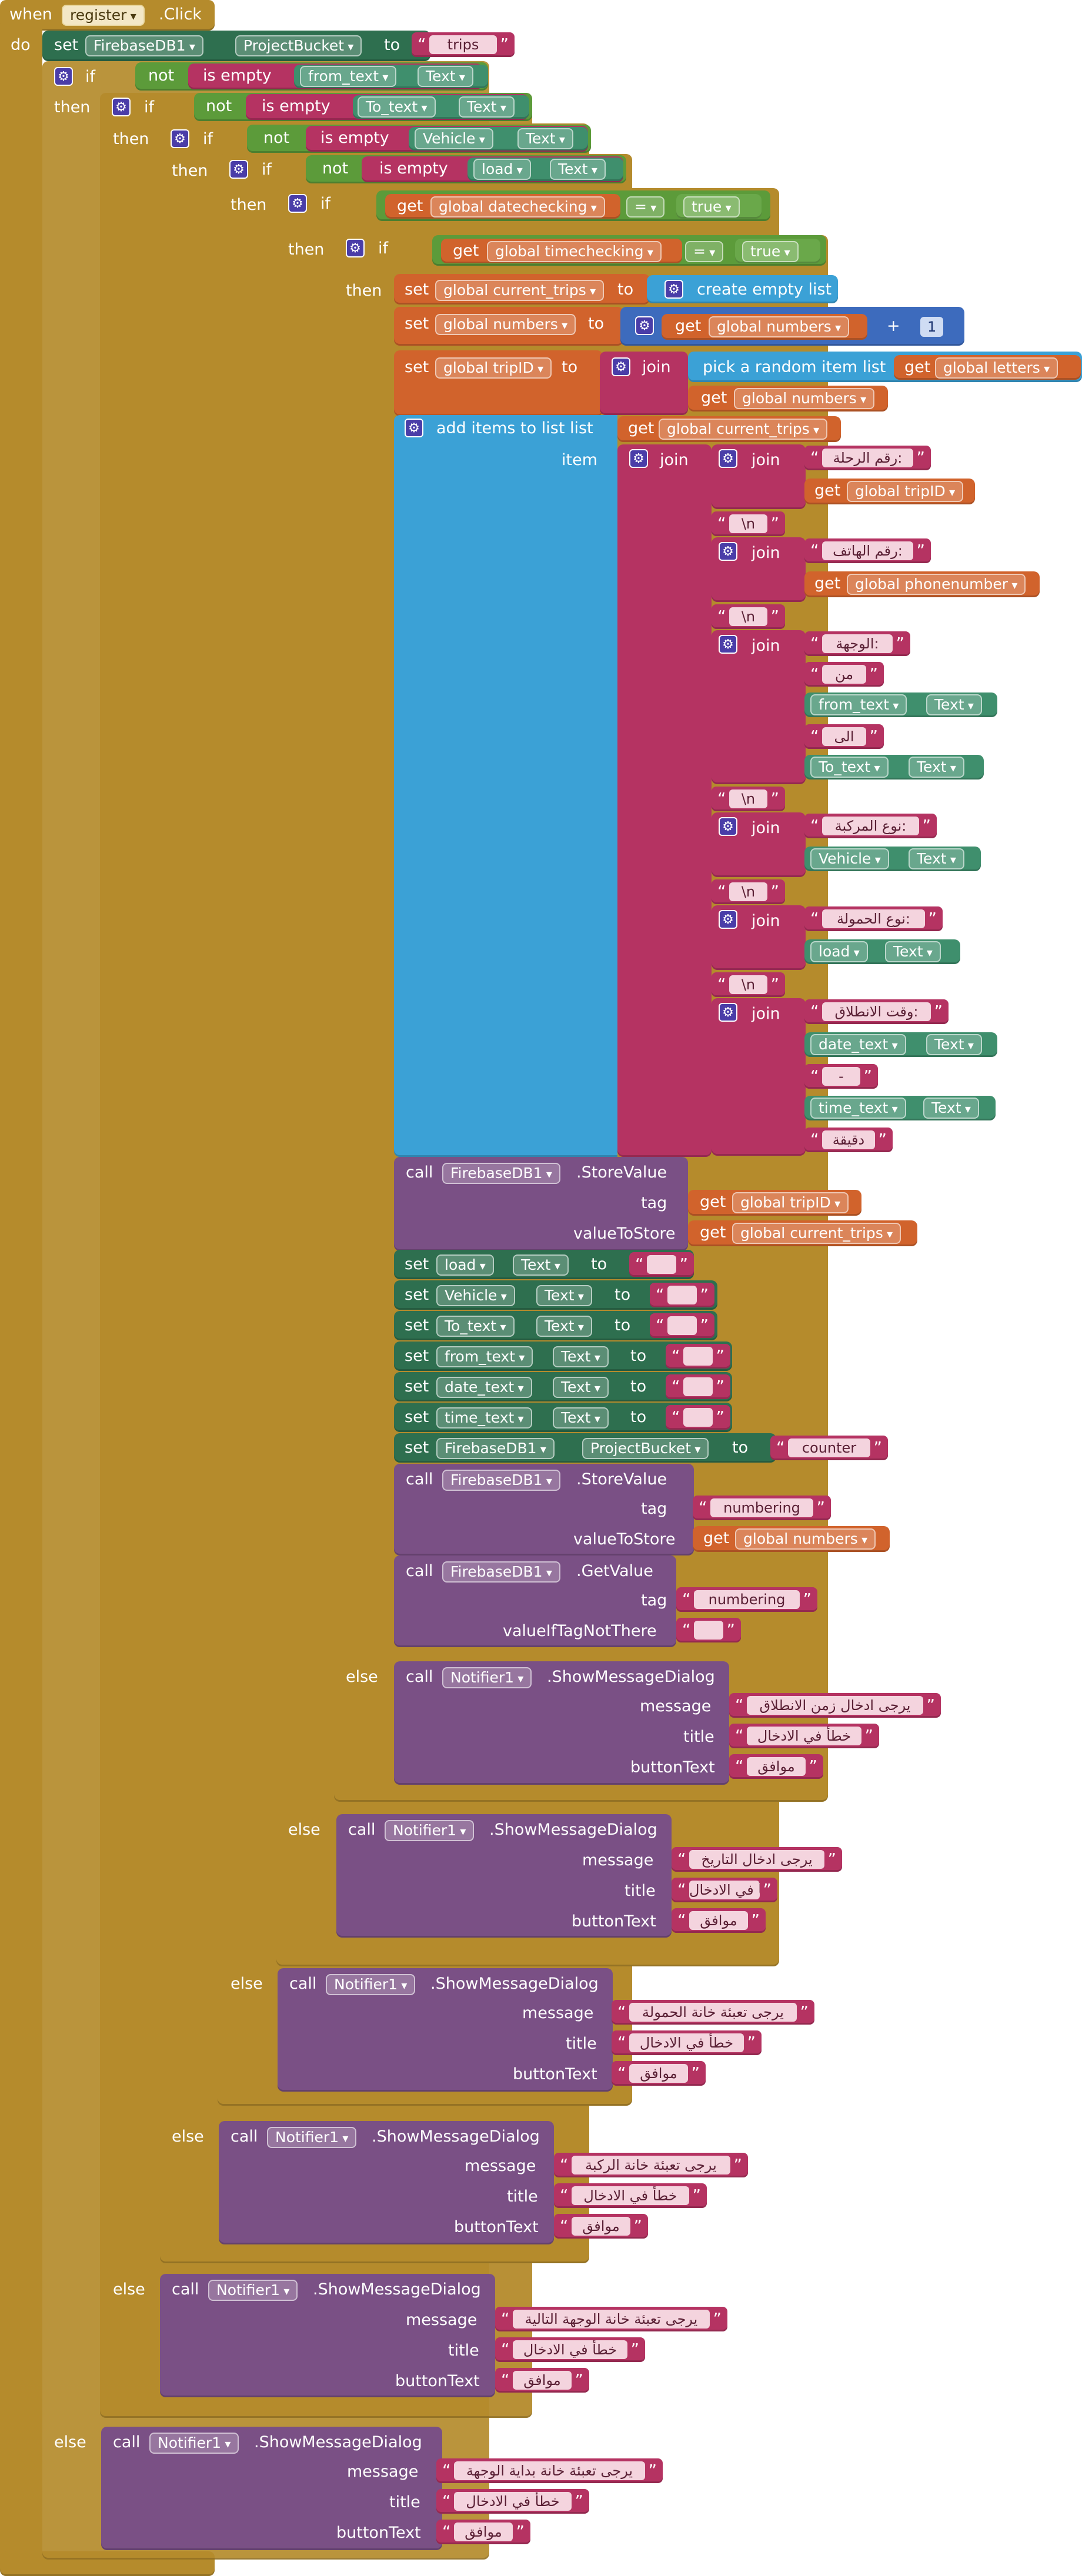 This screenshot has height=2576, width=1082. What do you see at coordinates (664, 800) in the screenshot?
I see `outer-join-block` at bounding box center [664, 800].